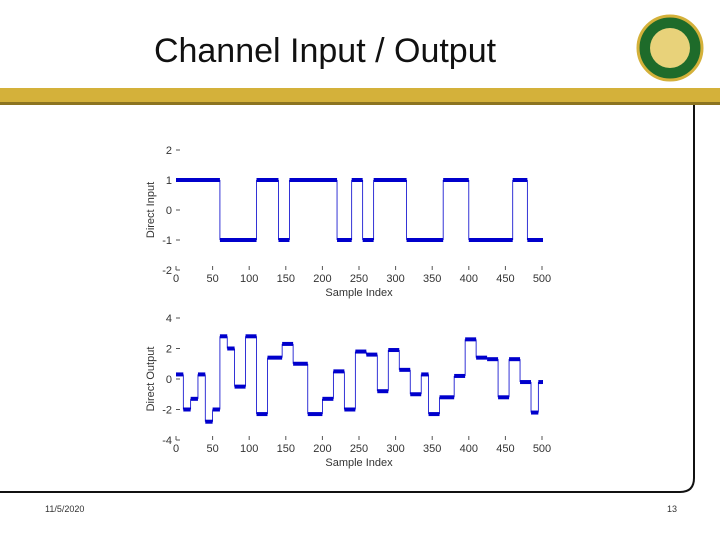 Image resolution: width=720 pixels, height=545 pixels. I want to click on date: 11/5/2020, so click(64, 509).